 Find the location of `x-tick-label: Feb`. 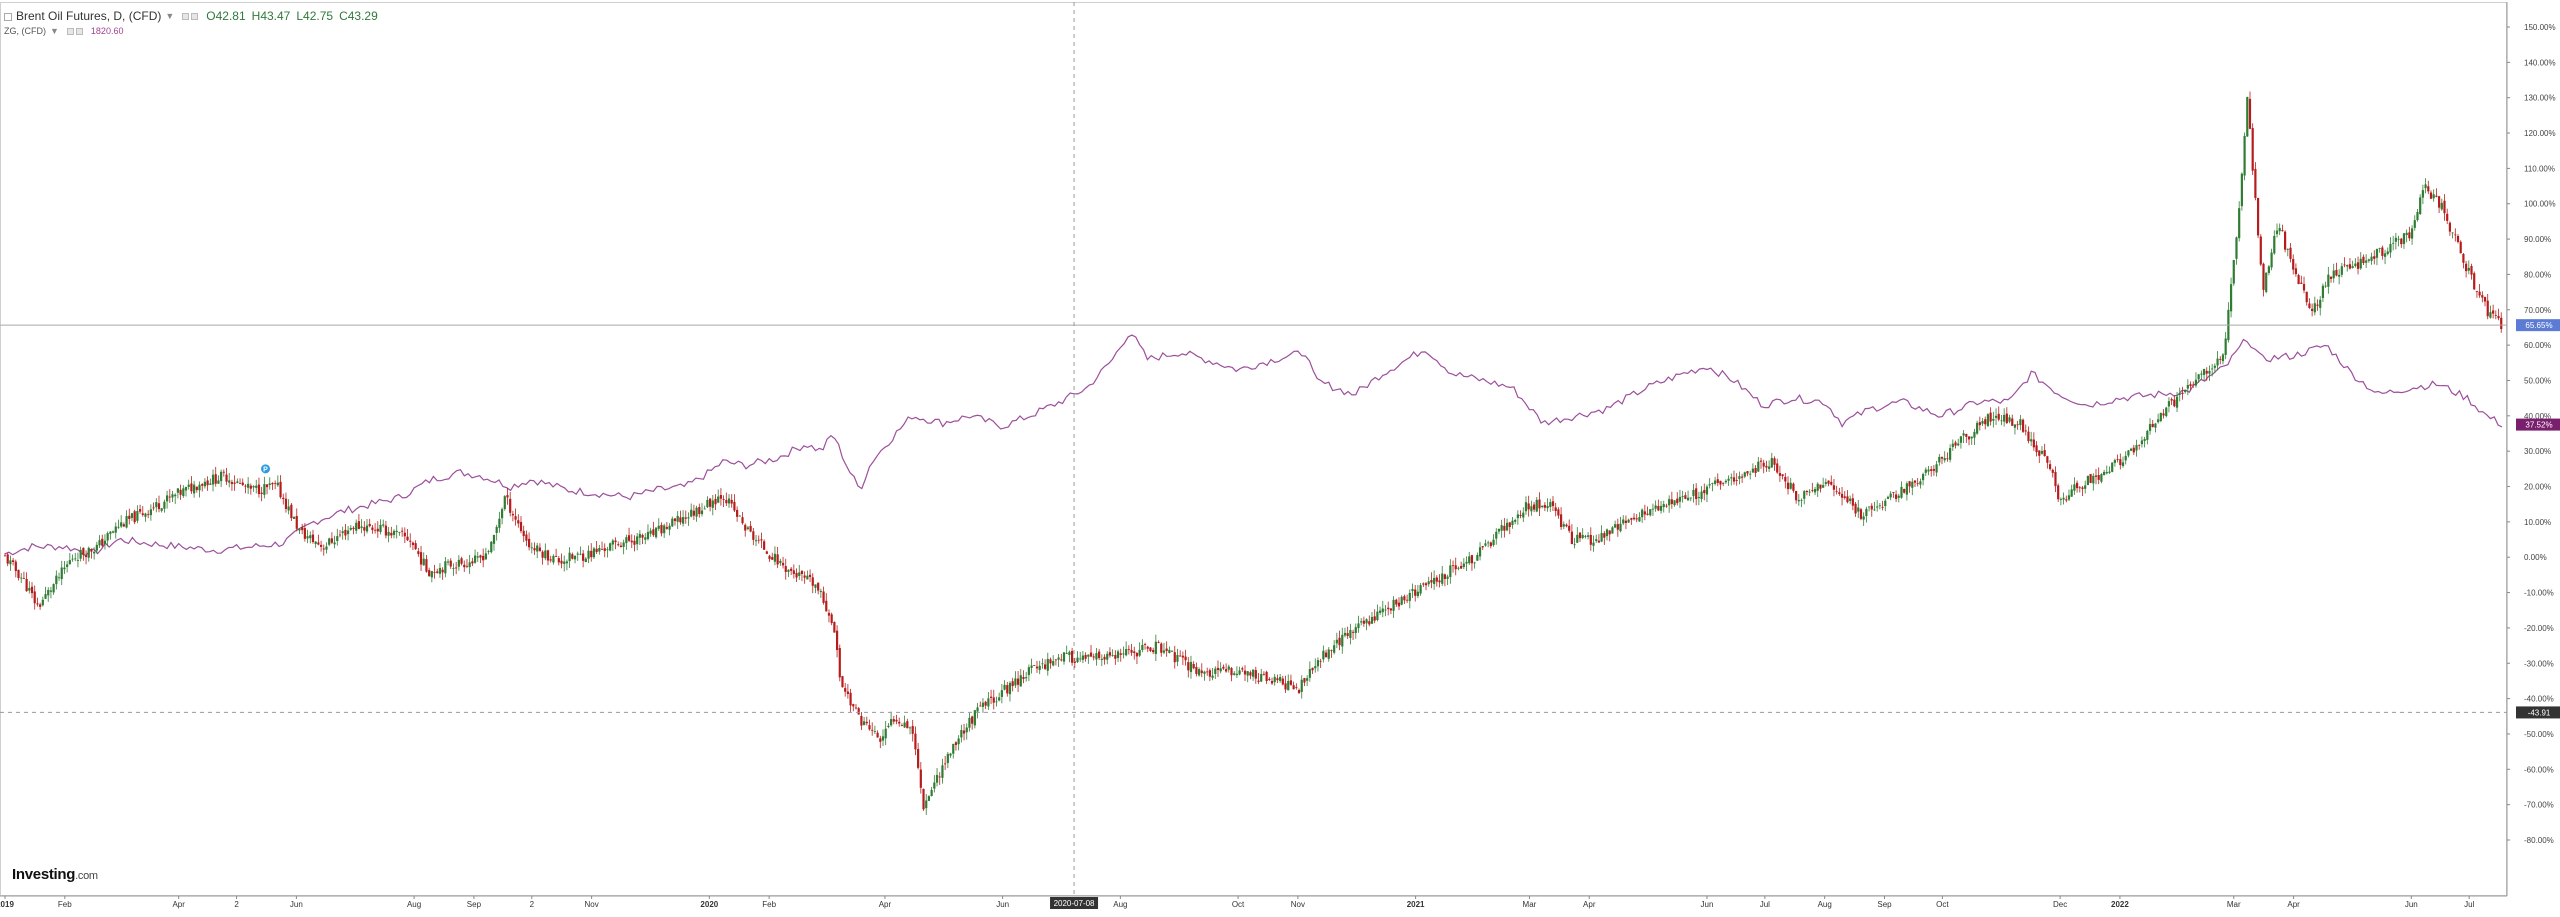

x-tick-label: Feb is located at coordinates (65, 904).